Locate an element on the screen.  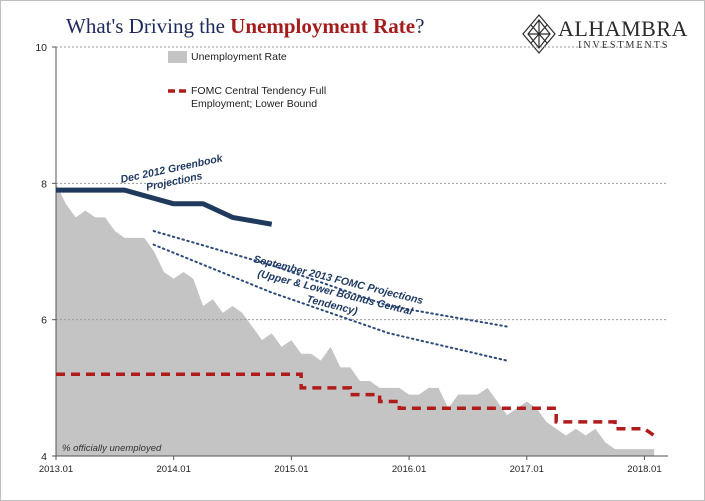
title-suffix: ? is located at coordinates (420, 26).